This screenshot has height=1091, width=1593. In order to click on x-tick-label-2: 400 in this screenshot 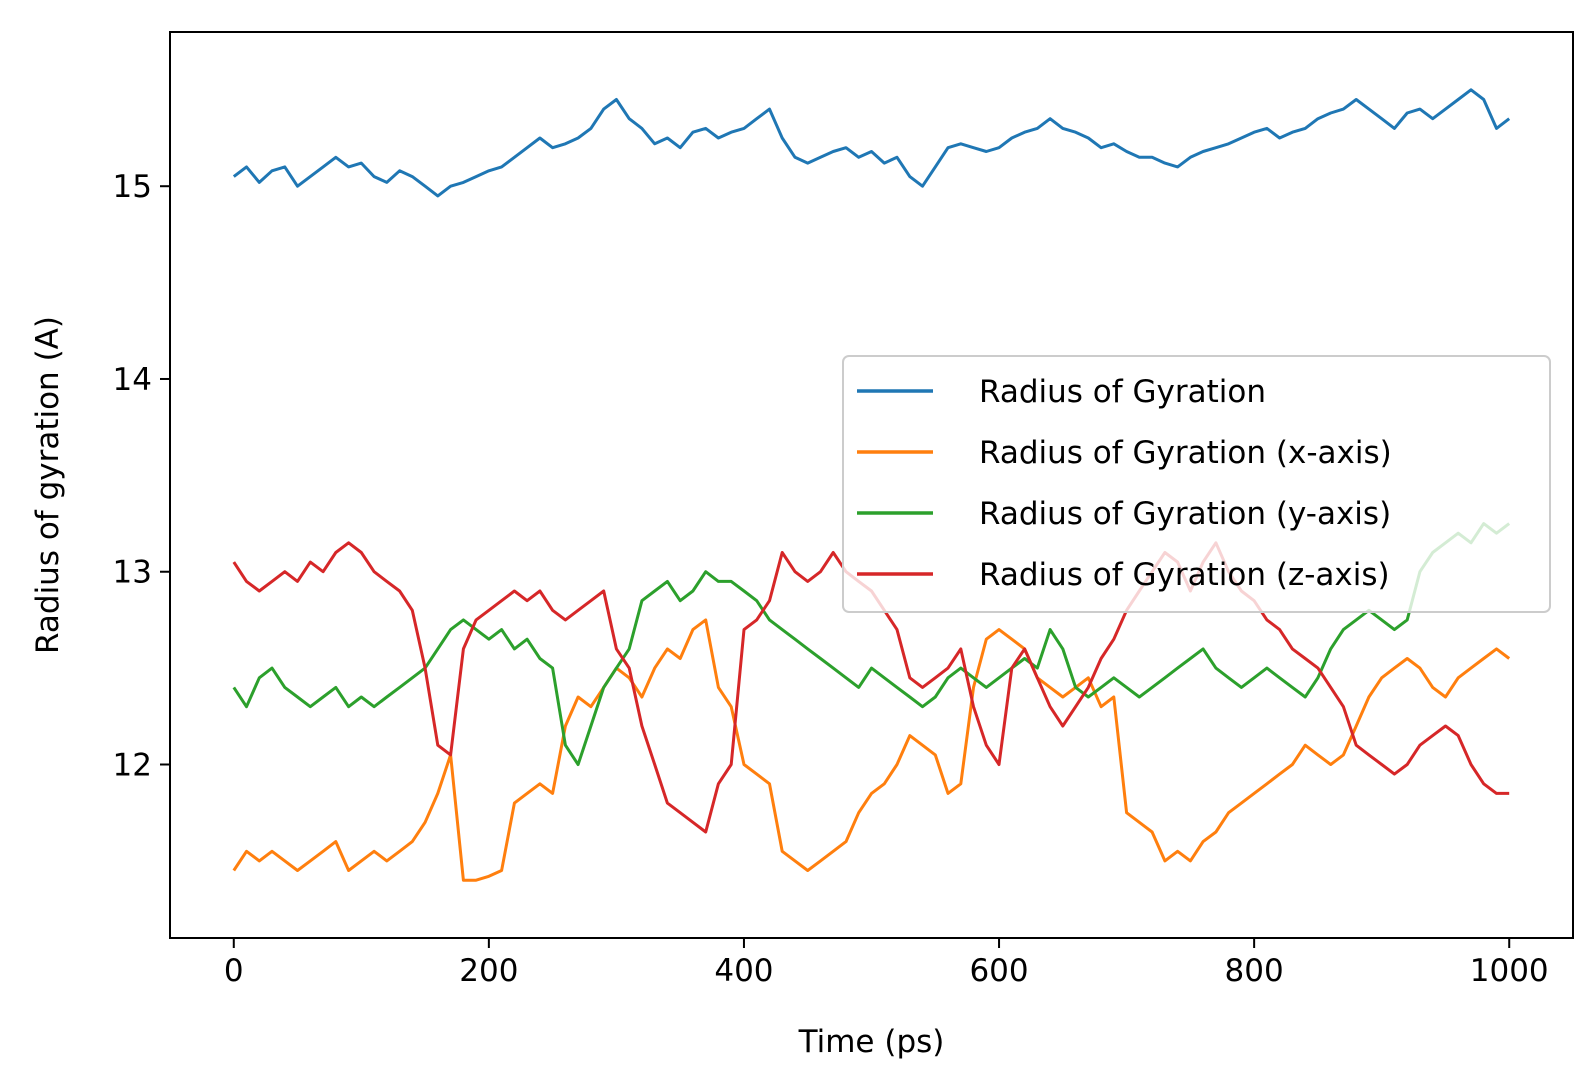, I will do `click(743, 971)`.